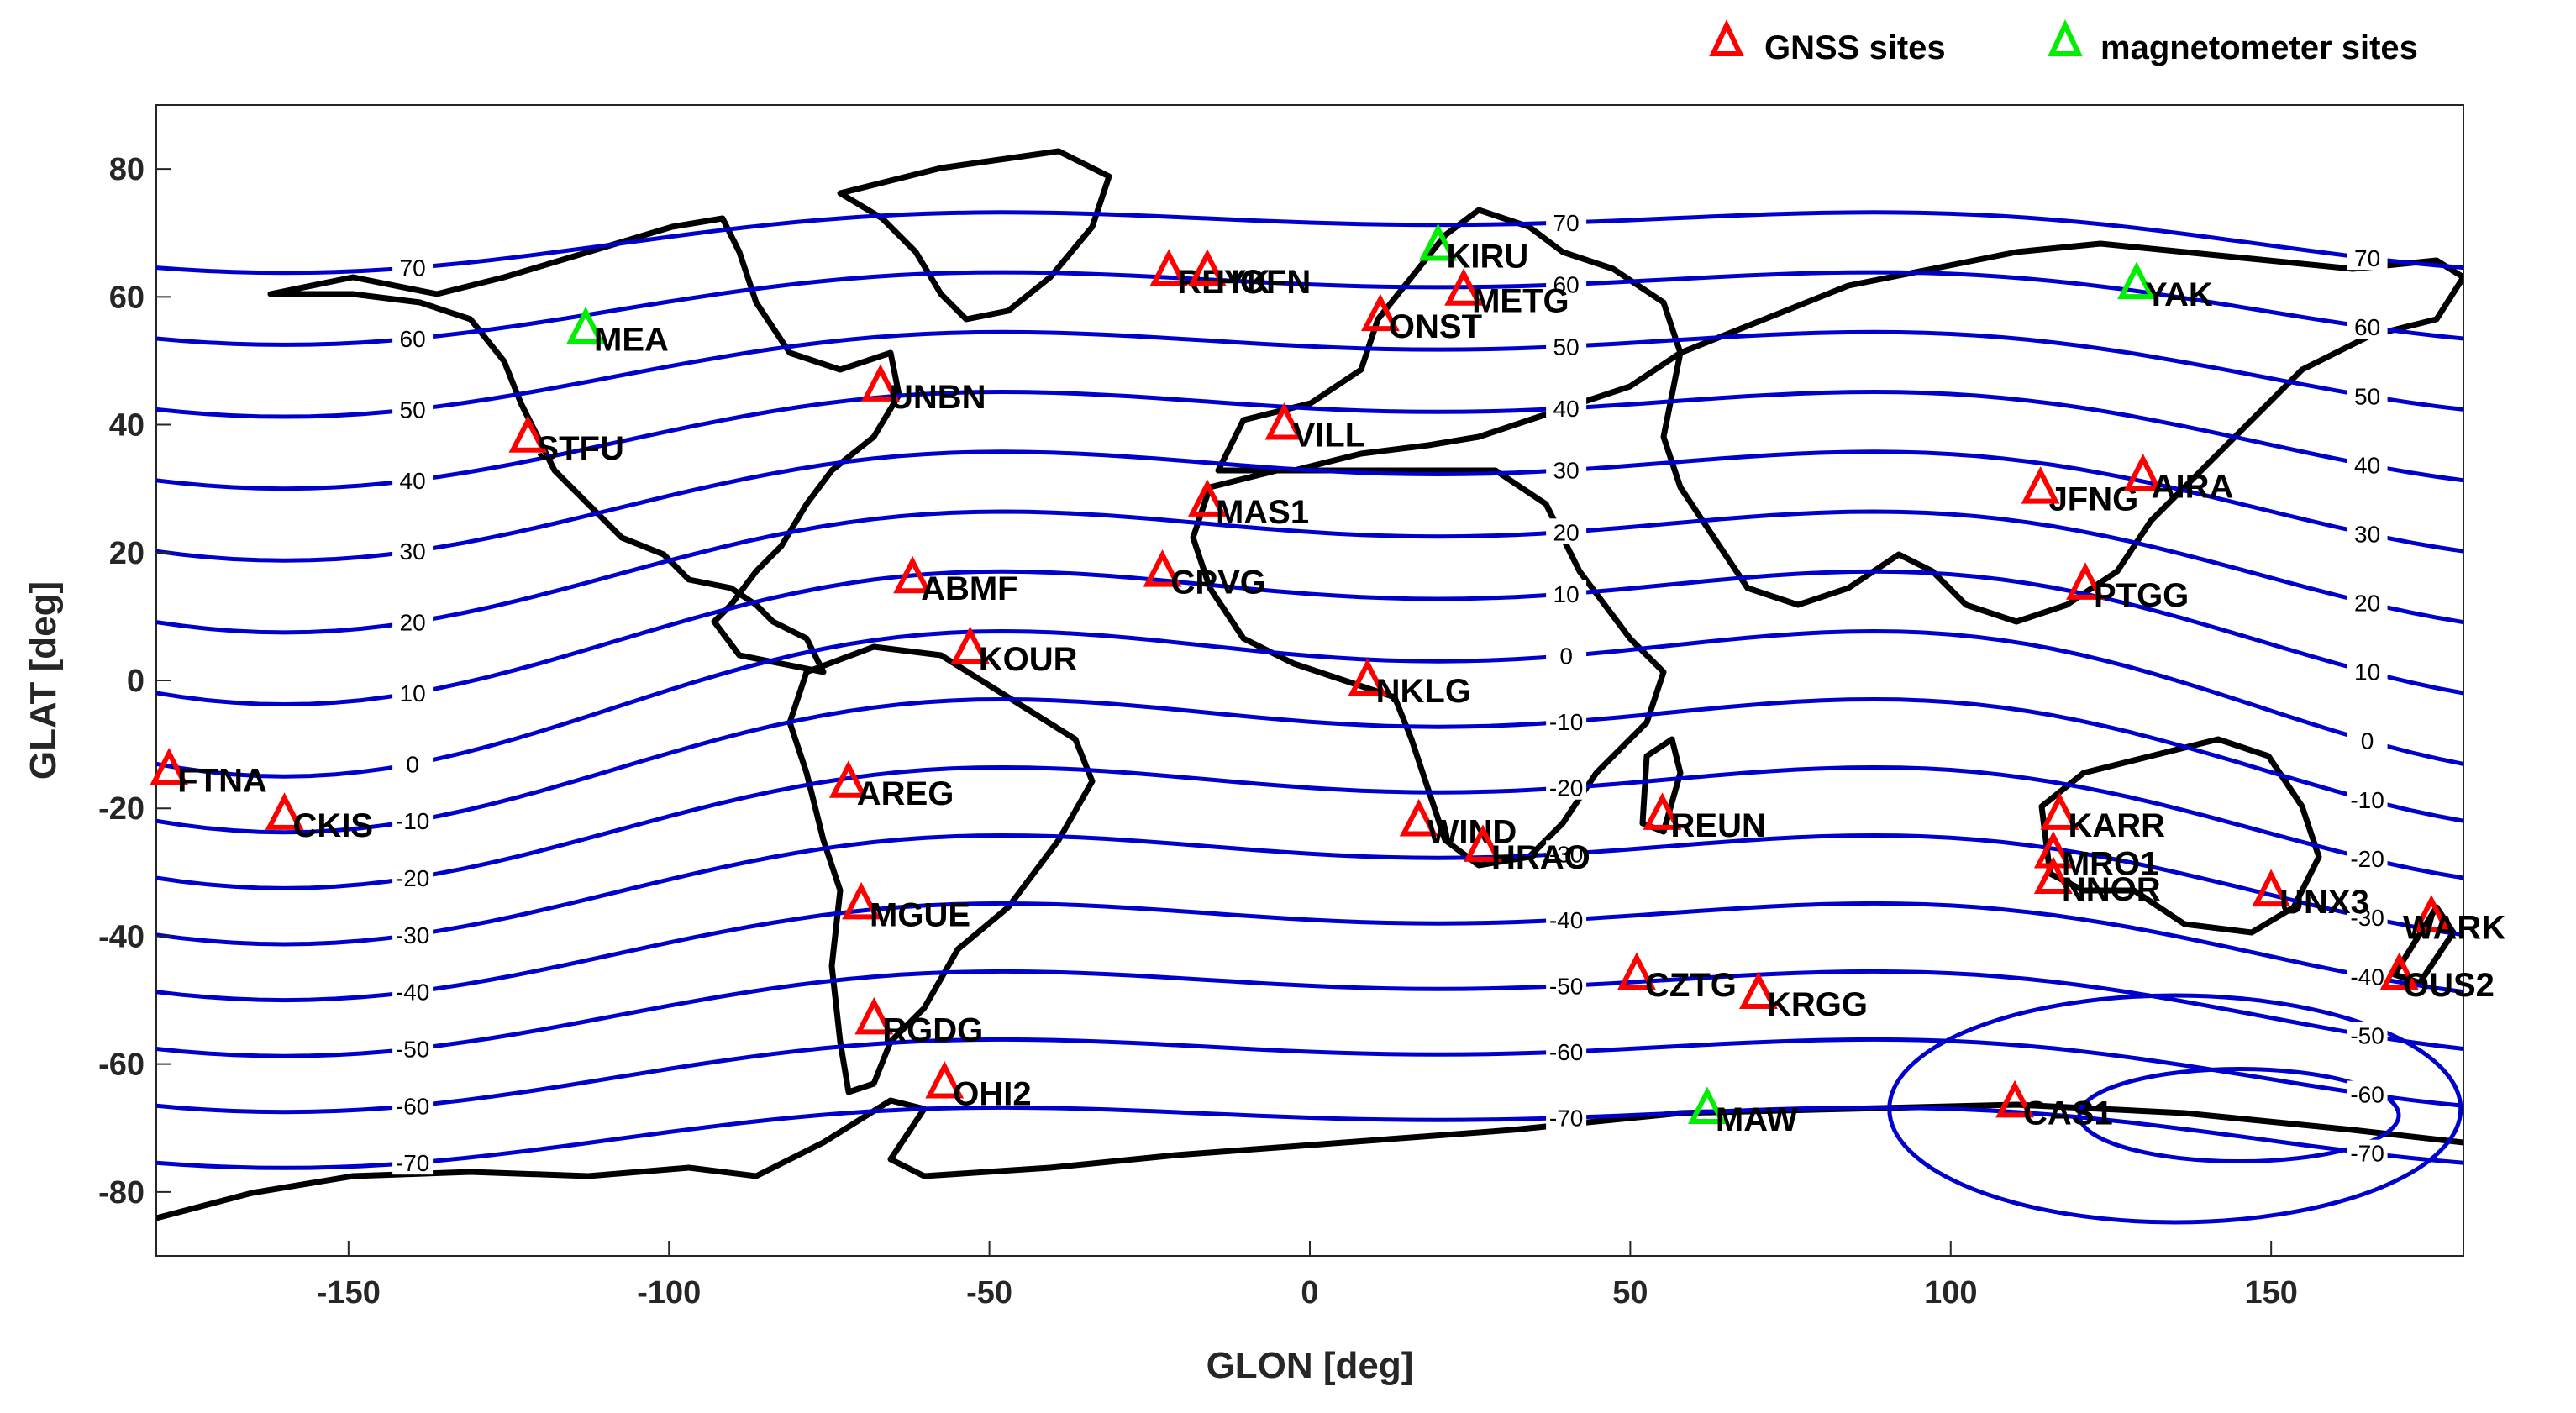  I want to click on x-tick-label: 50, so click(1630, 1293).